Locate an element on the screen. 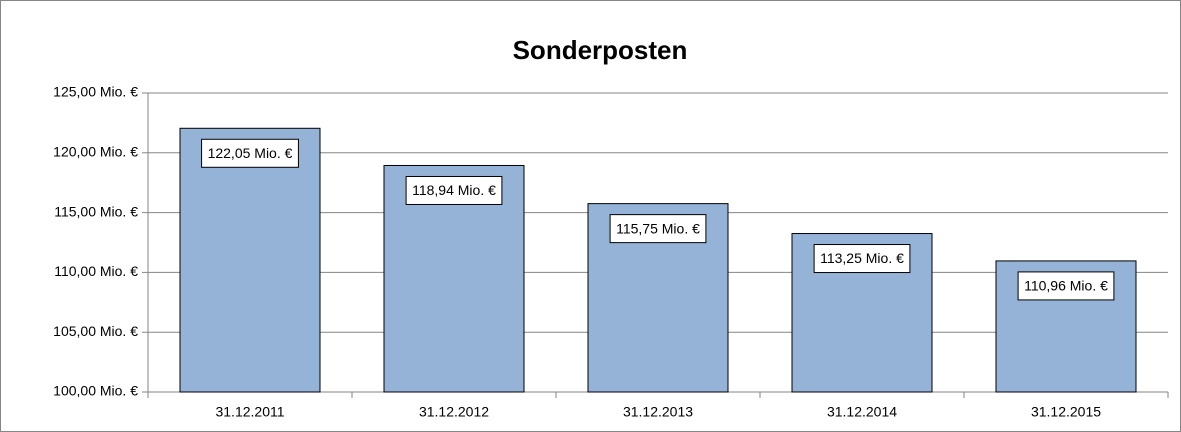 The image size is (1181, 432). data-label: 118,94 Mio. € is located at coordinates (454, 190).